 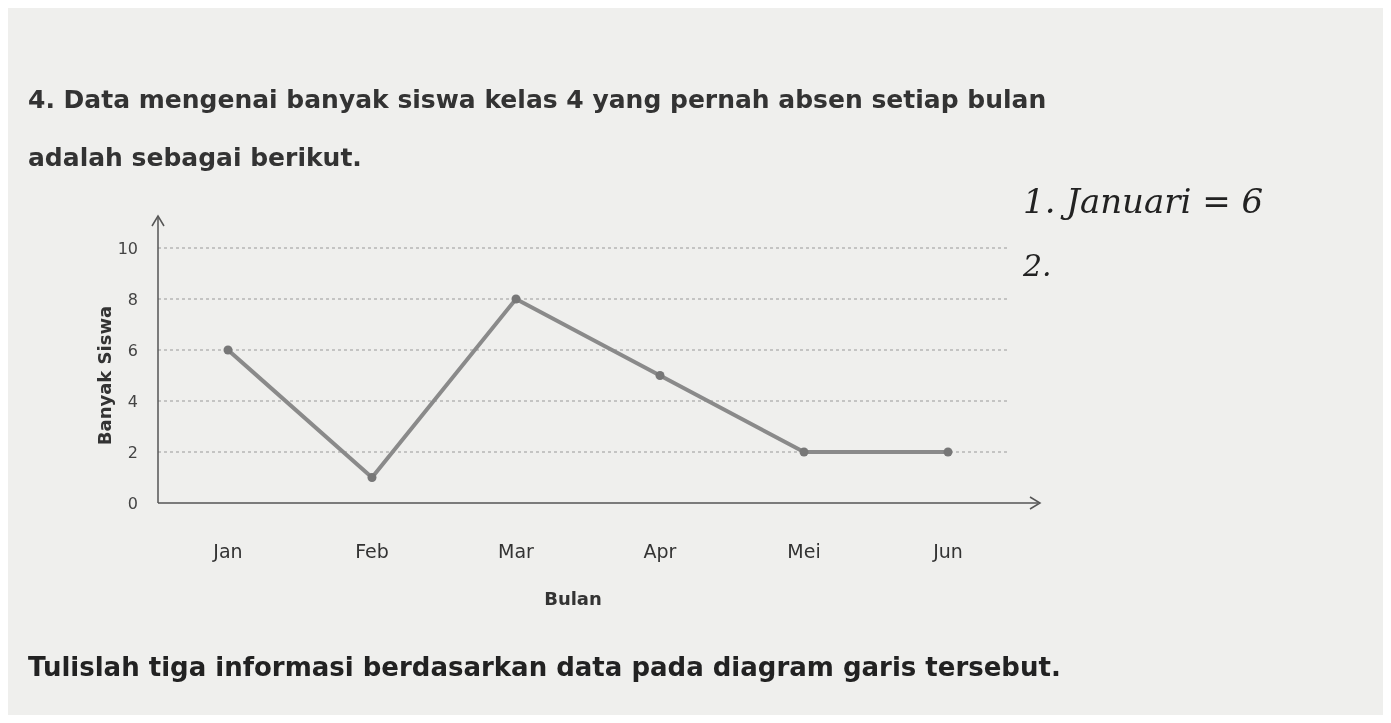 I want to click on y-tick-label: 8, so click(x=132, y=299).